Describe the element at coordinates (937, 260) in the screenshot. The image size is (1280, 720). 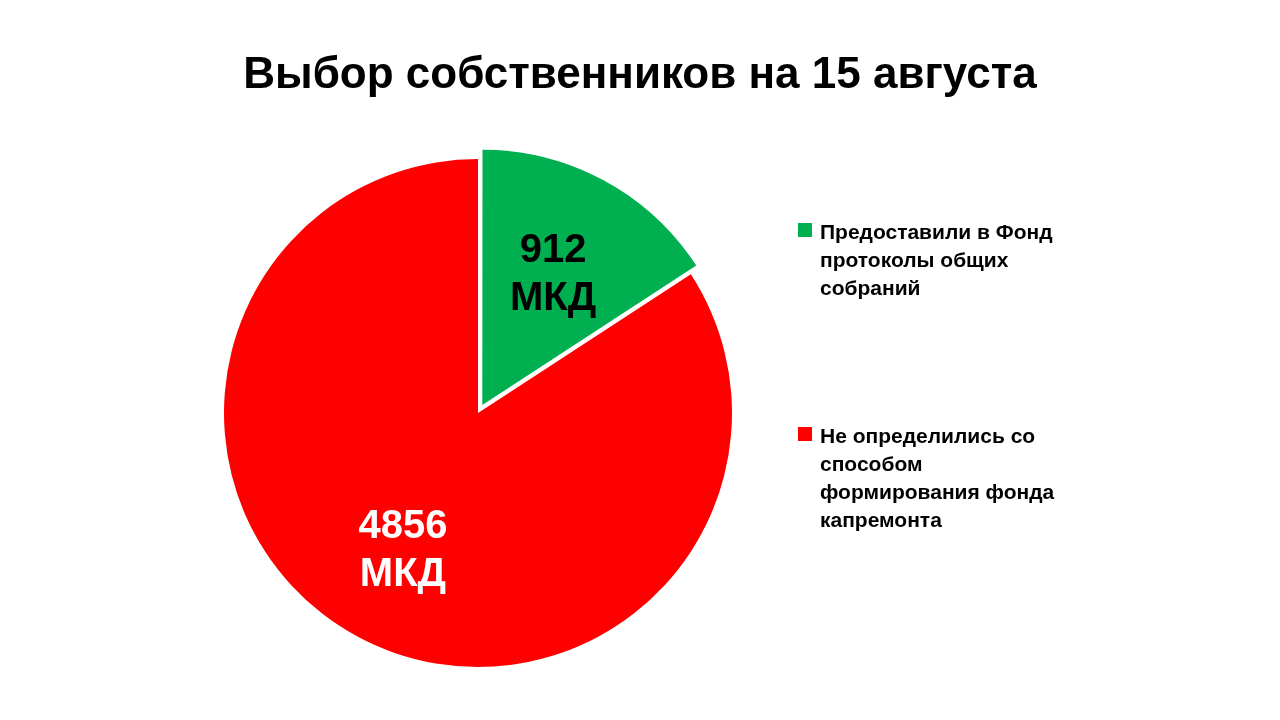
I see `legend-label: Предоставили в Фонд протоколы общих собраний` at that location.